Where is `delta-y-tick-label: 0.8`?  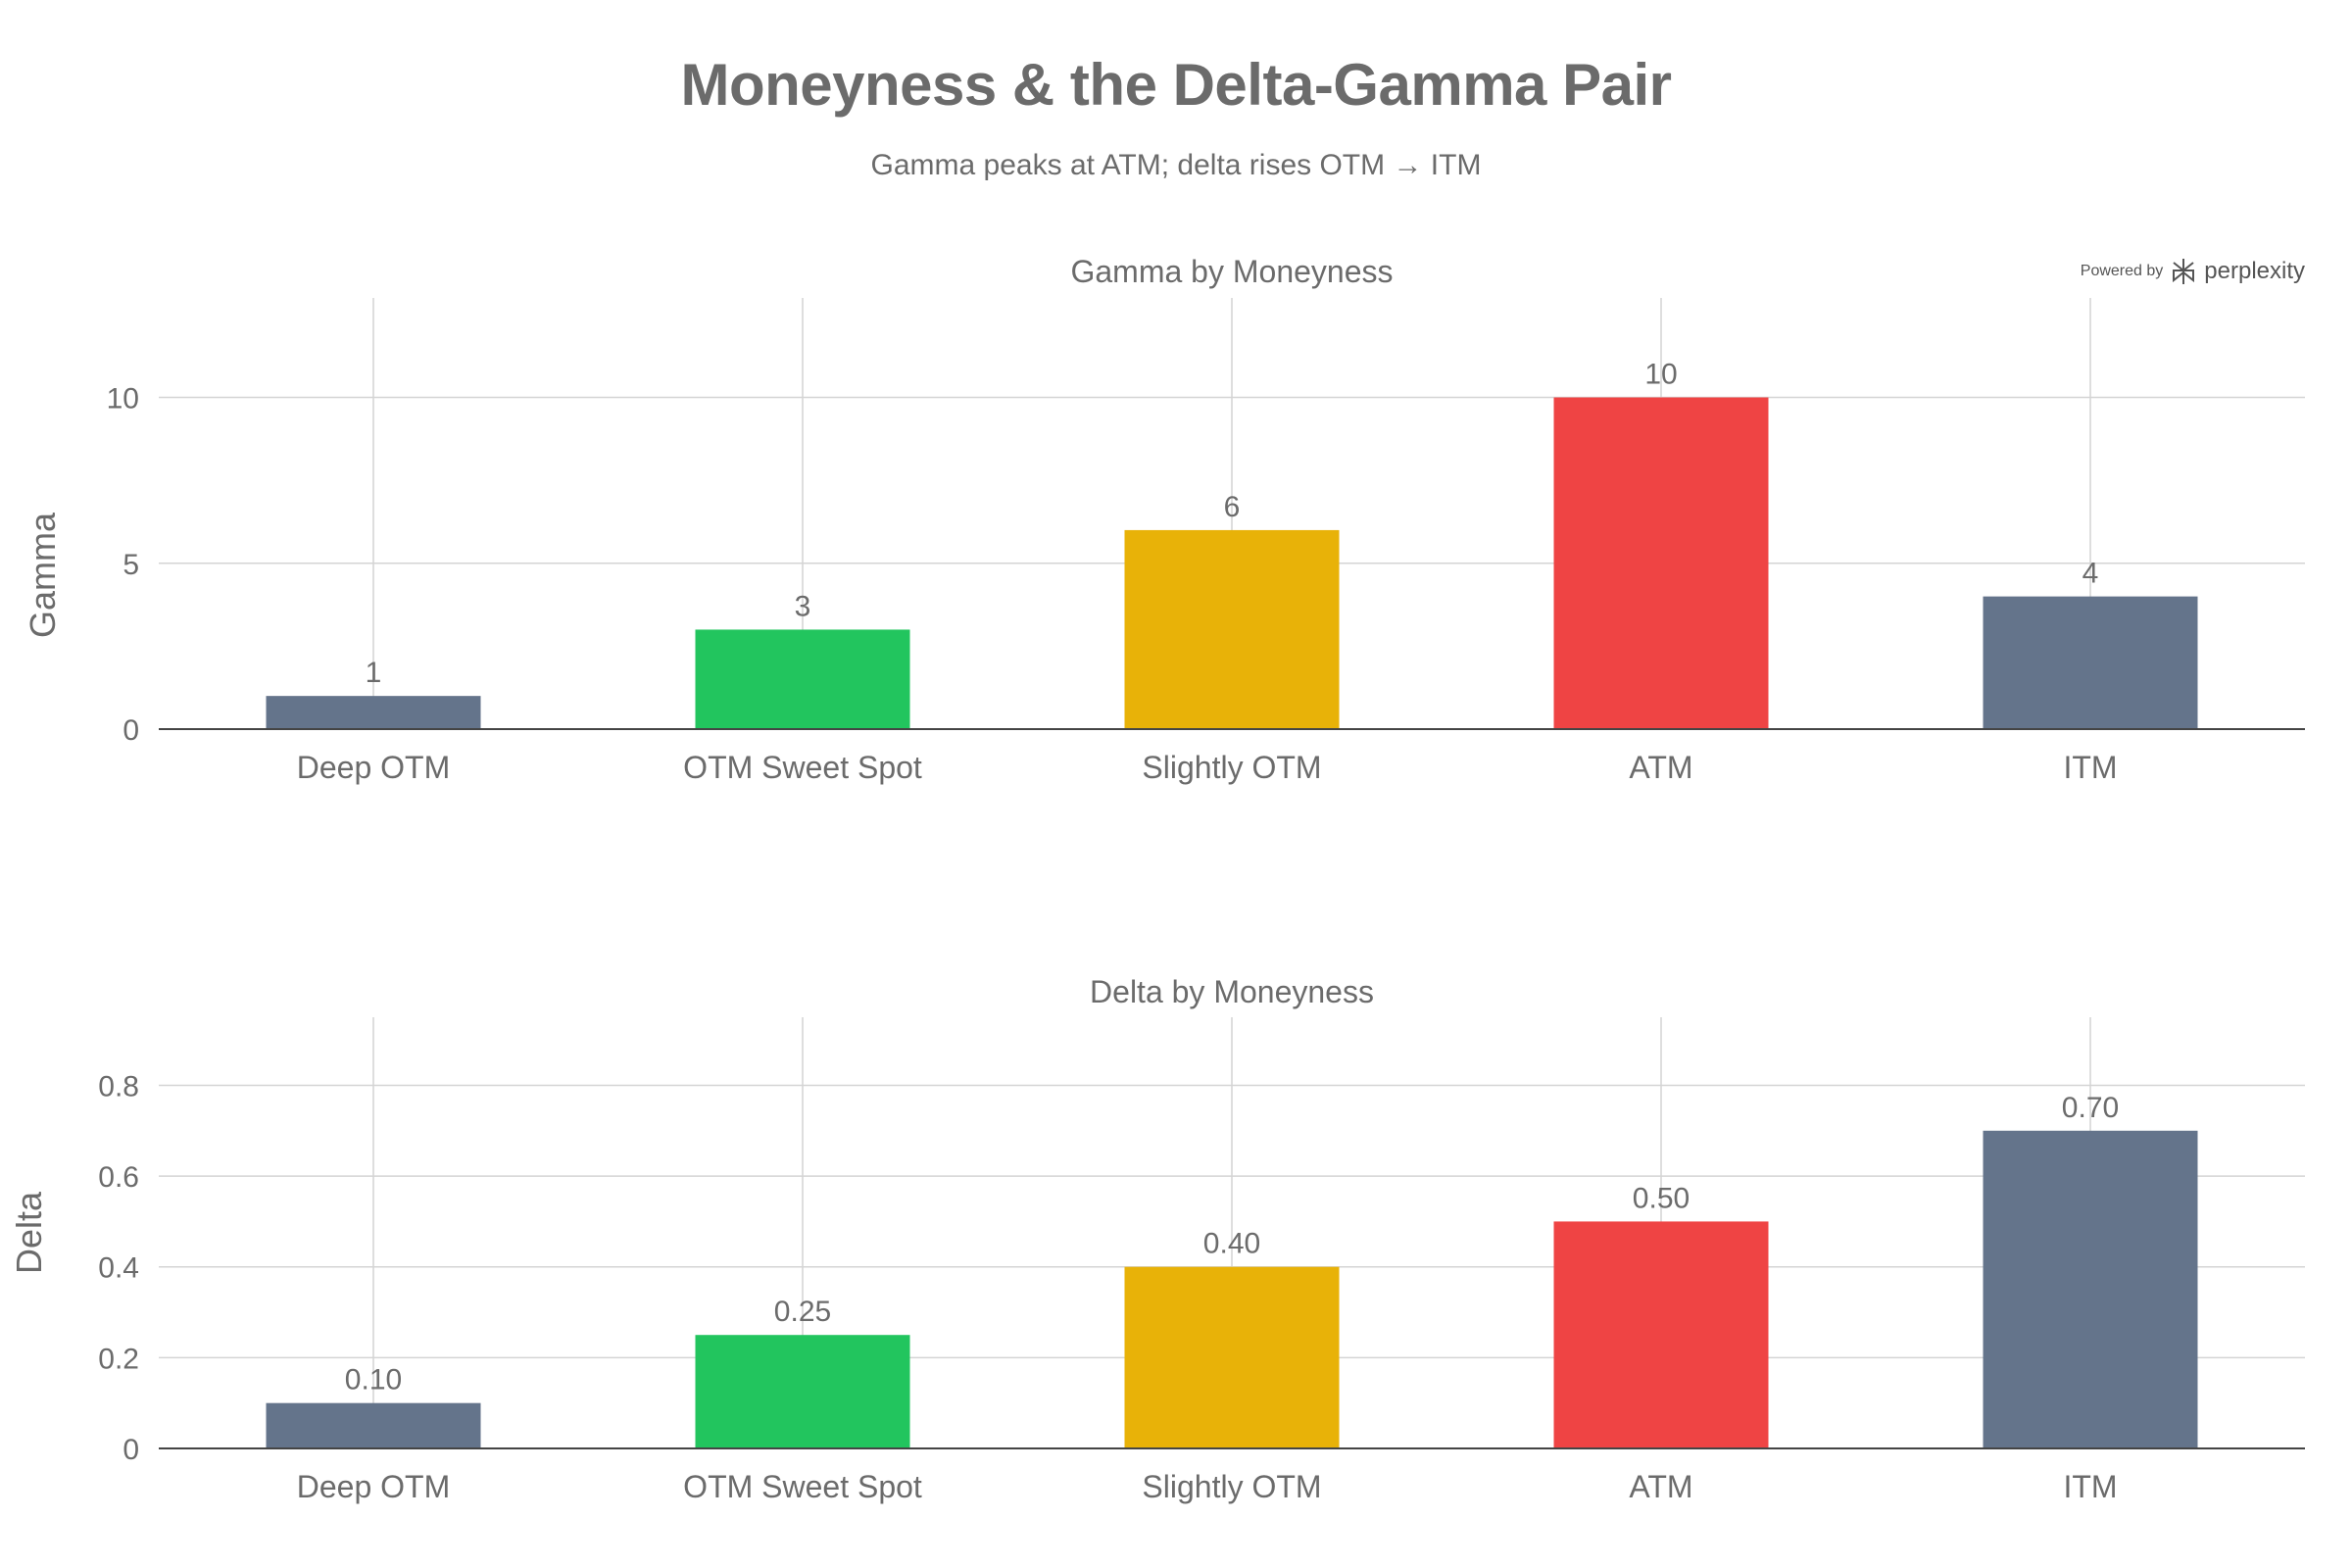 delta-y-tick-label: 0.8 is located at coordinates (118, 1086).